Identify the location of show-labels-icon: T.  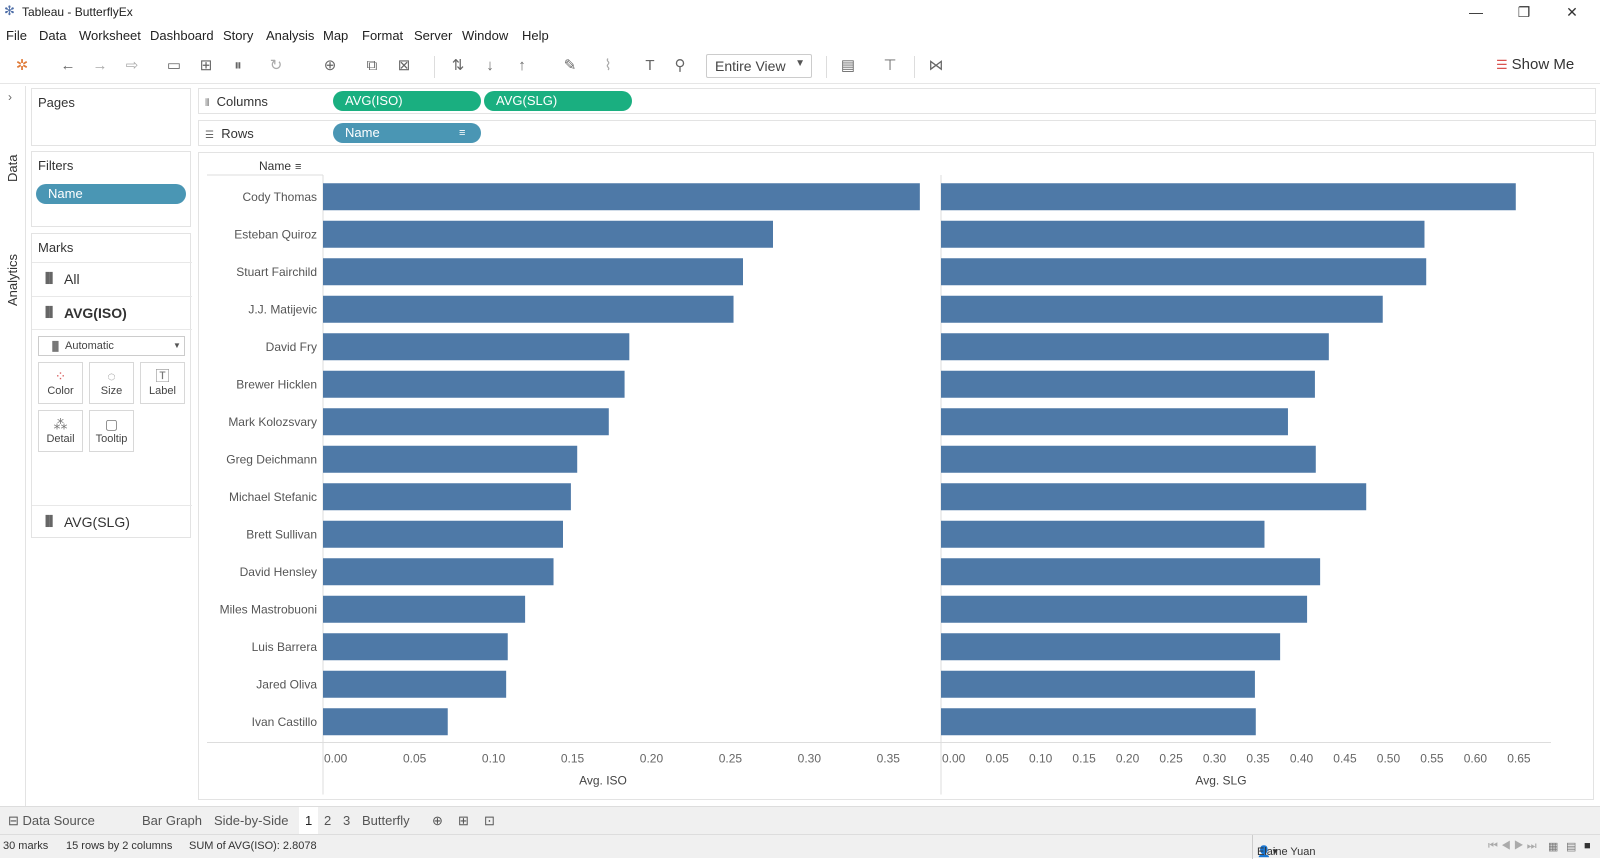
(650, 65).